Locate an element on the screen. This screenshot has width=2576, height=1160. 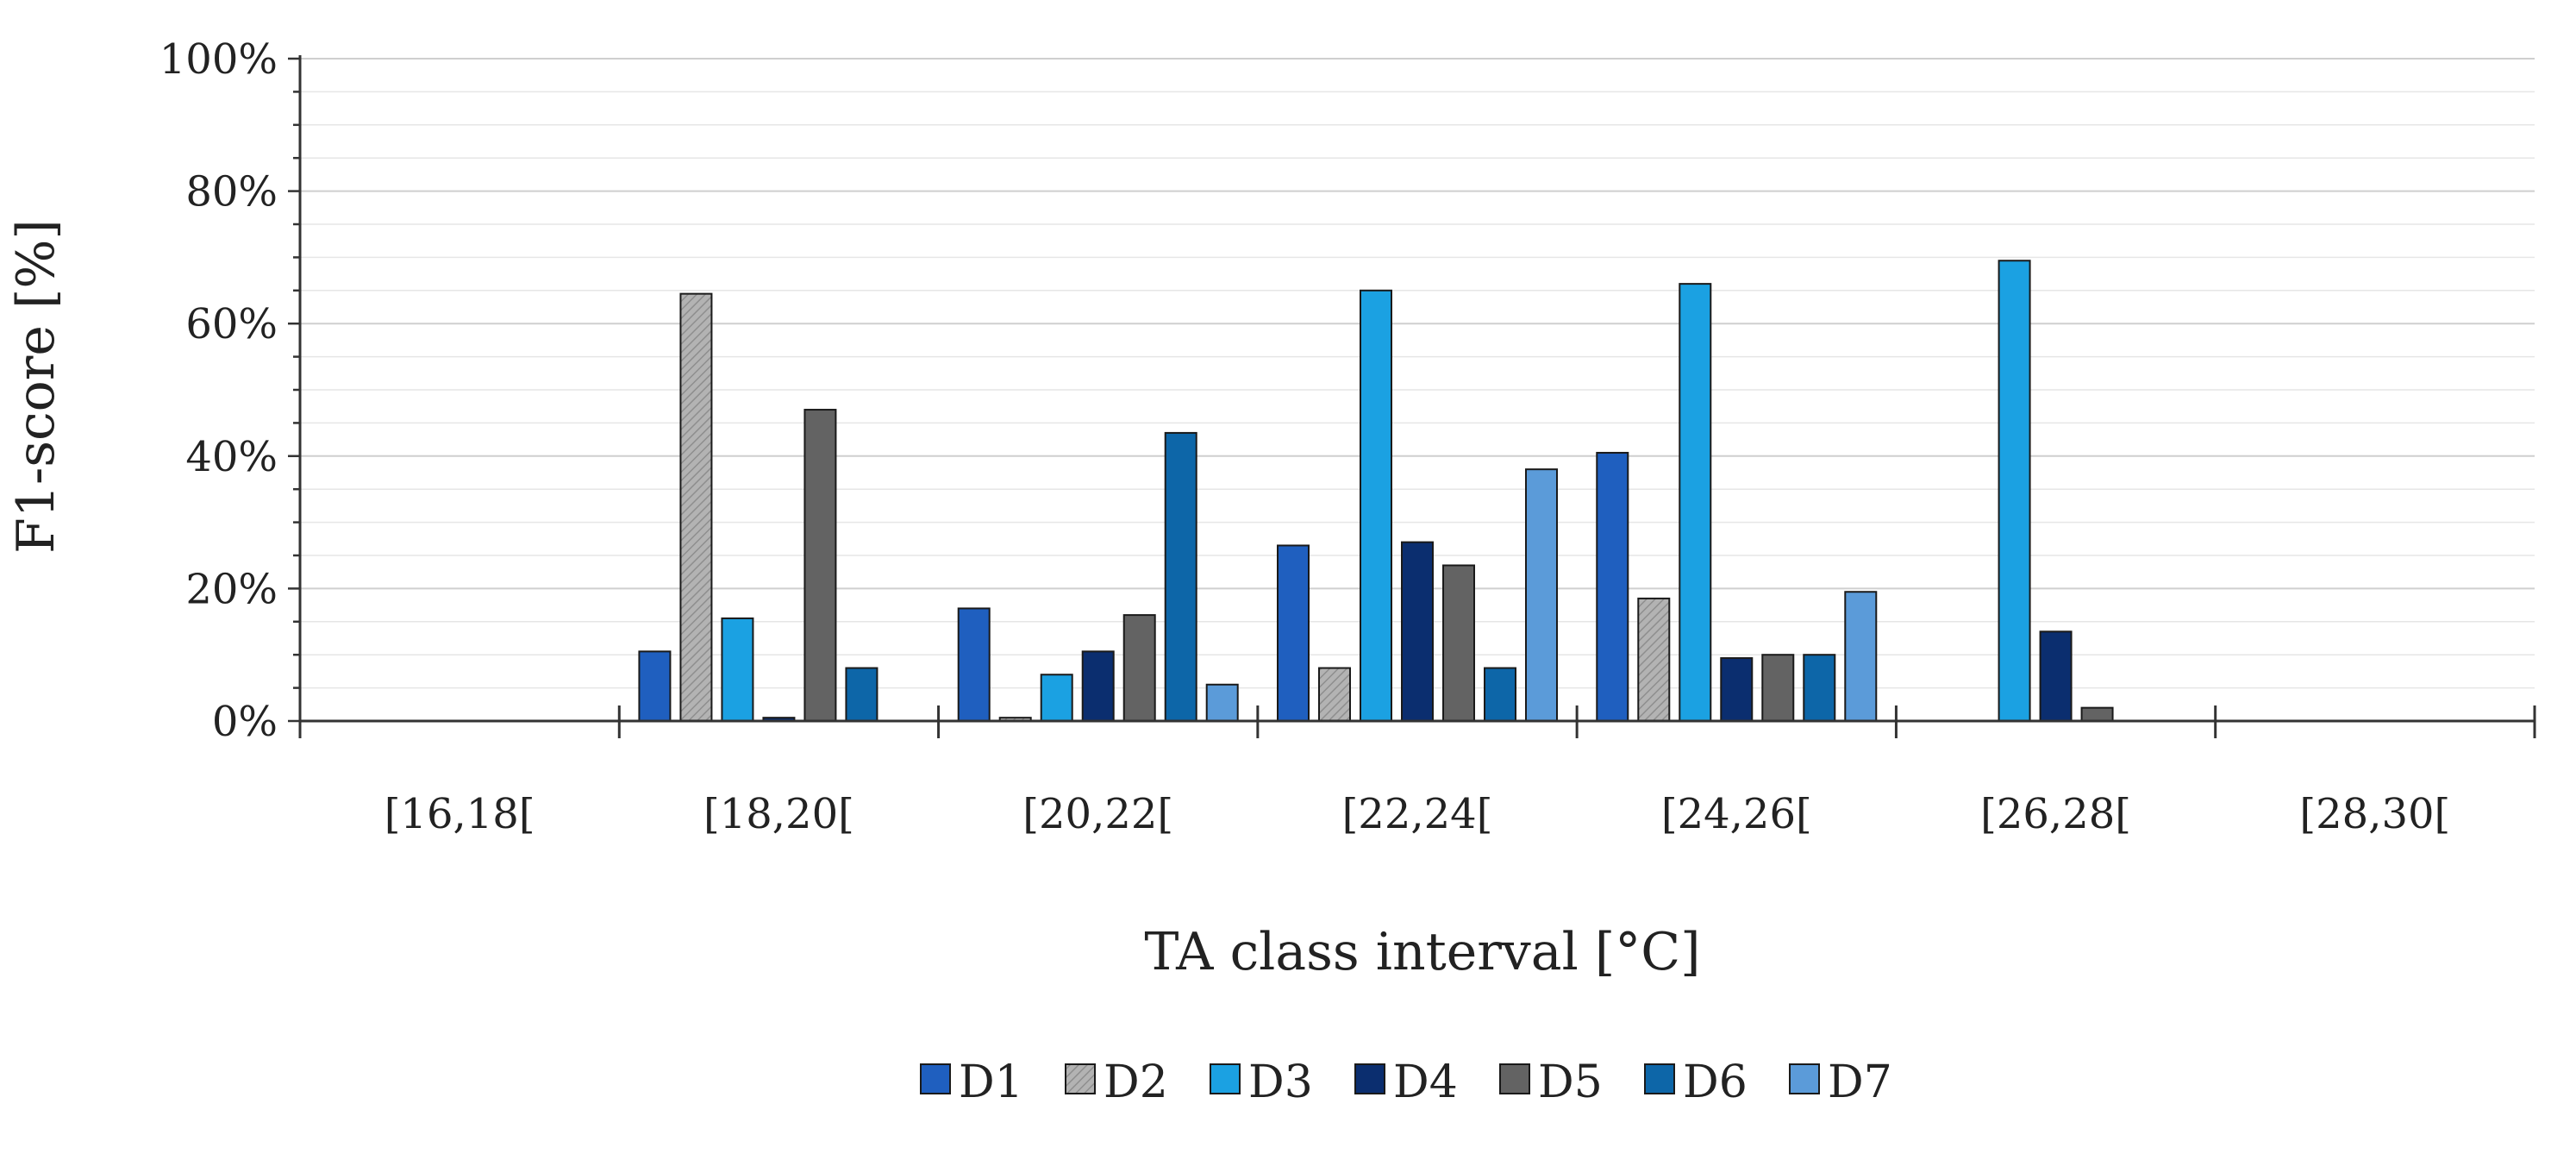
legend-item-d6: D6 is located at coordinates (1696, 1083).